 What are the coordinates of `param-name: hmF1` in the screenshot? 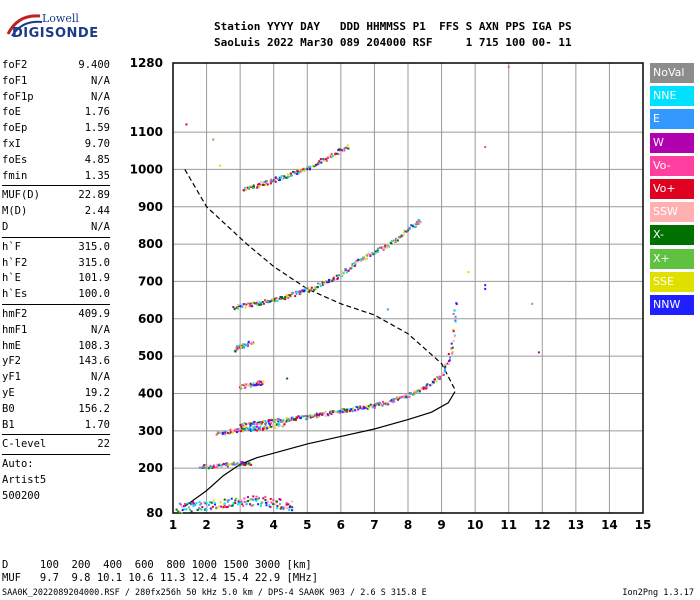 It's located at (15, 329).